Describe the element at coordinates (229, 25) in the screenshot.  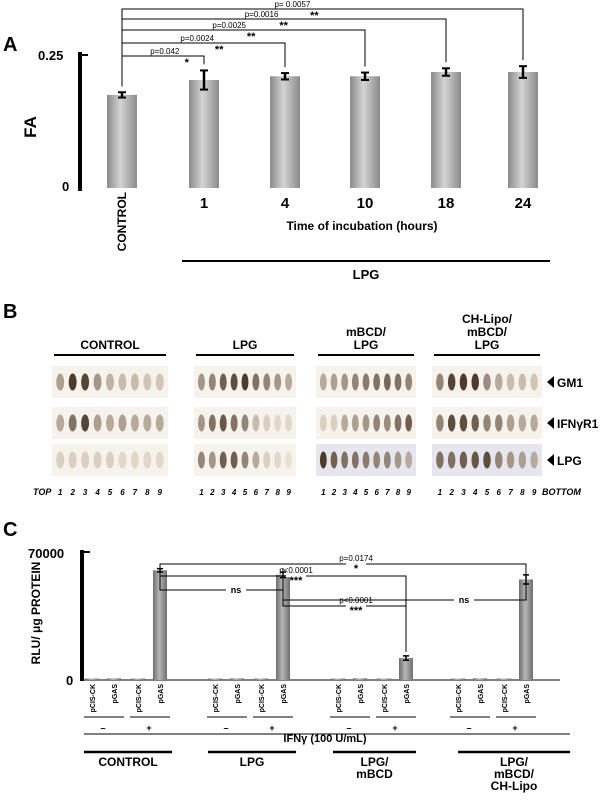
I see `panel-a-sig-pvalue: p=0.0025` at that location.